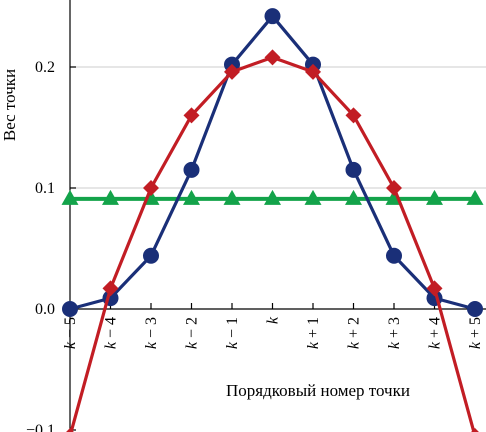  I want to click on y-axis-label: Вес точки, so click(9, 105).